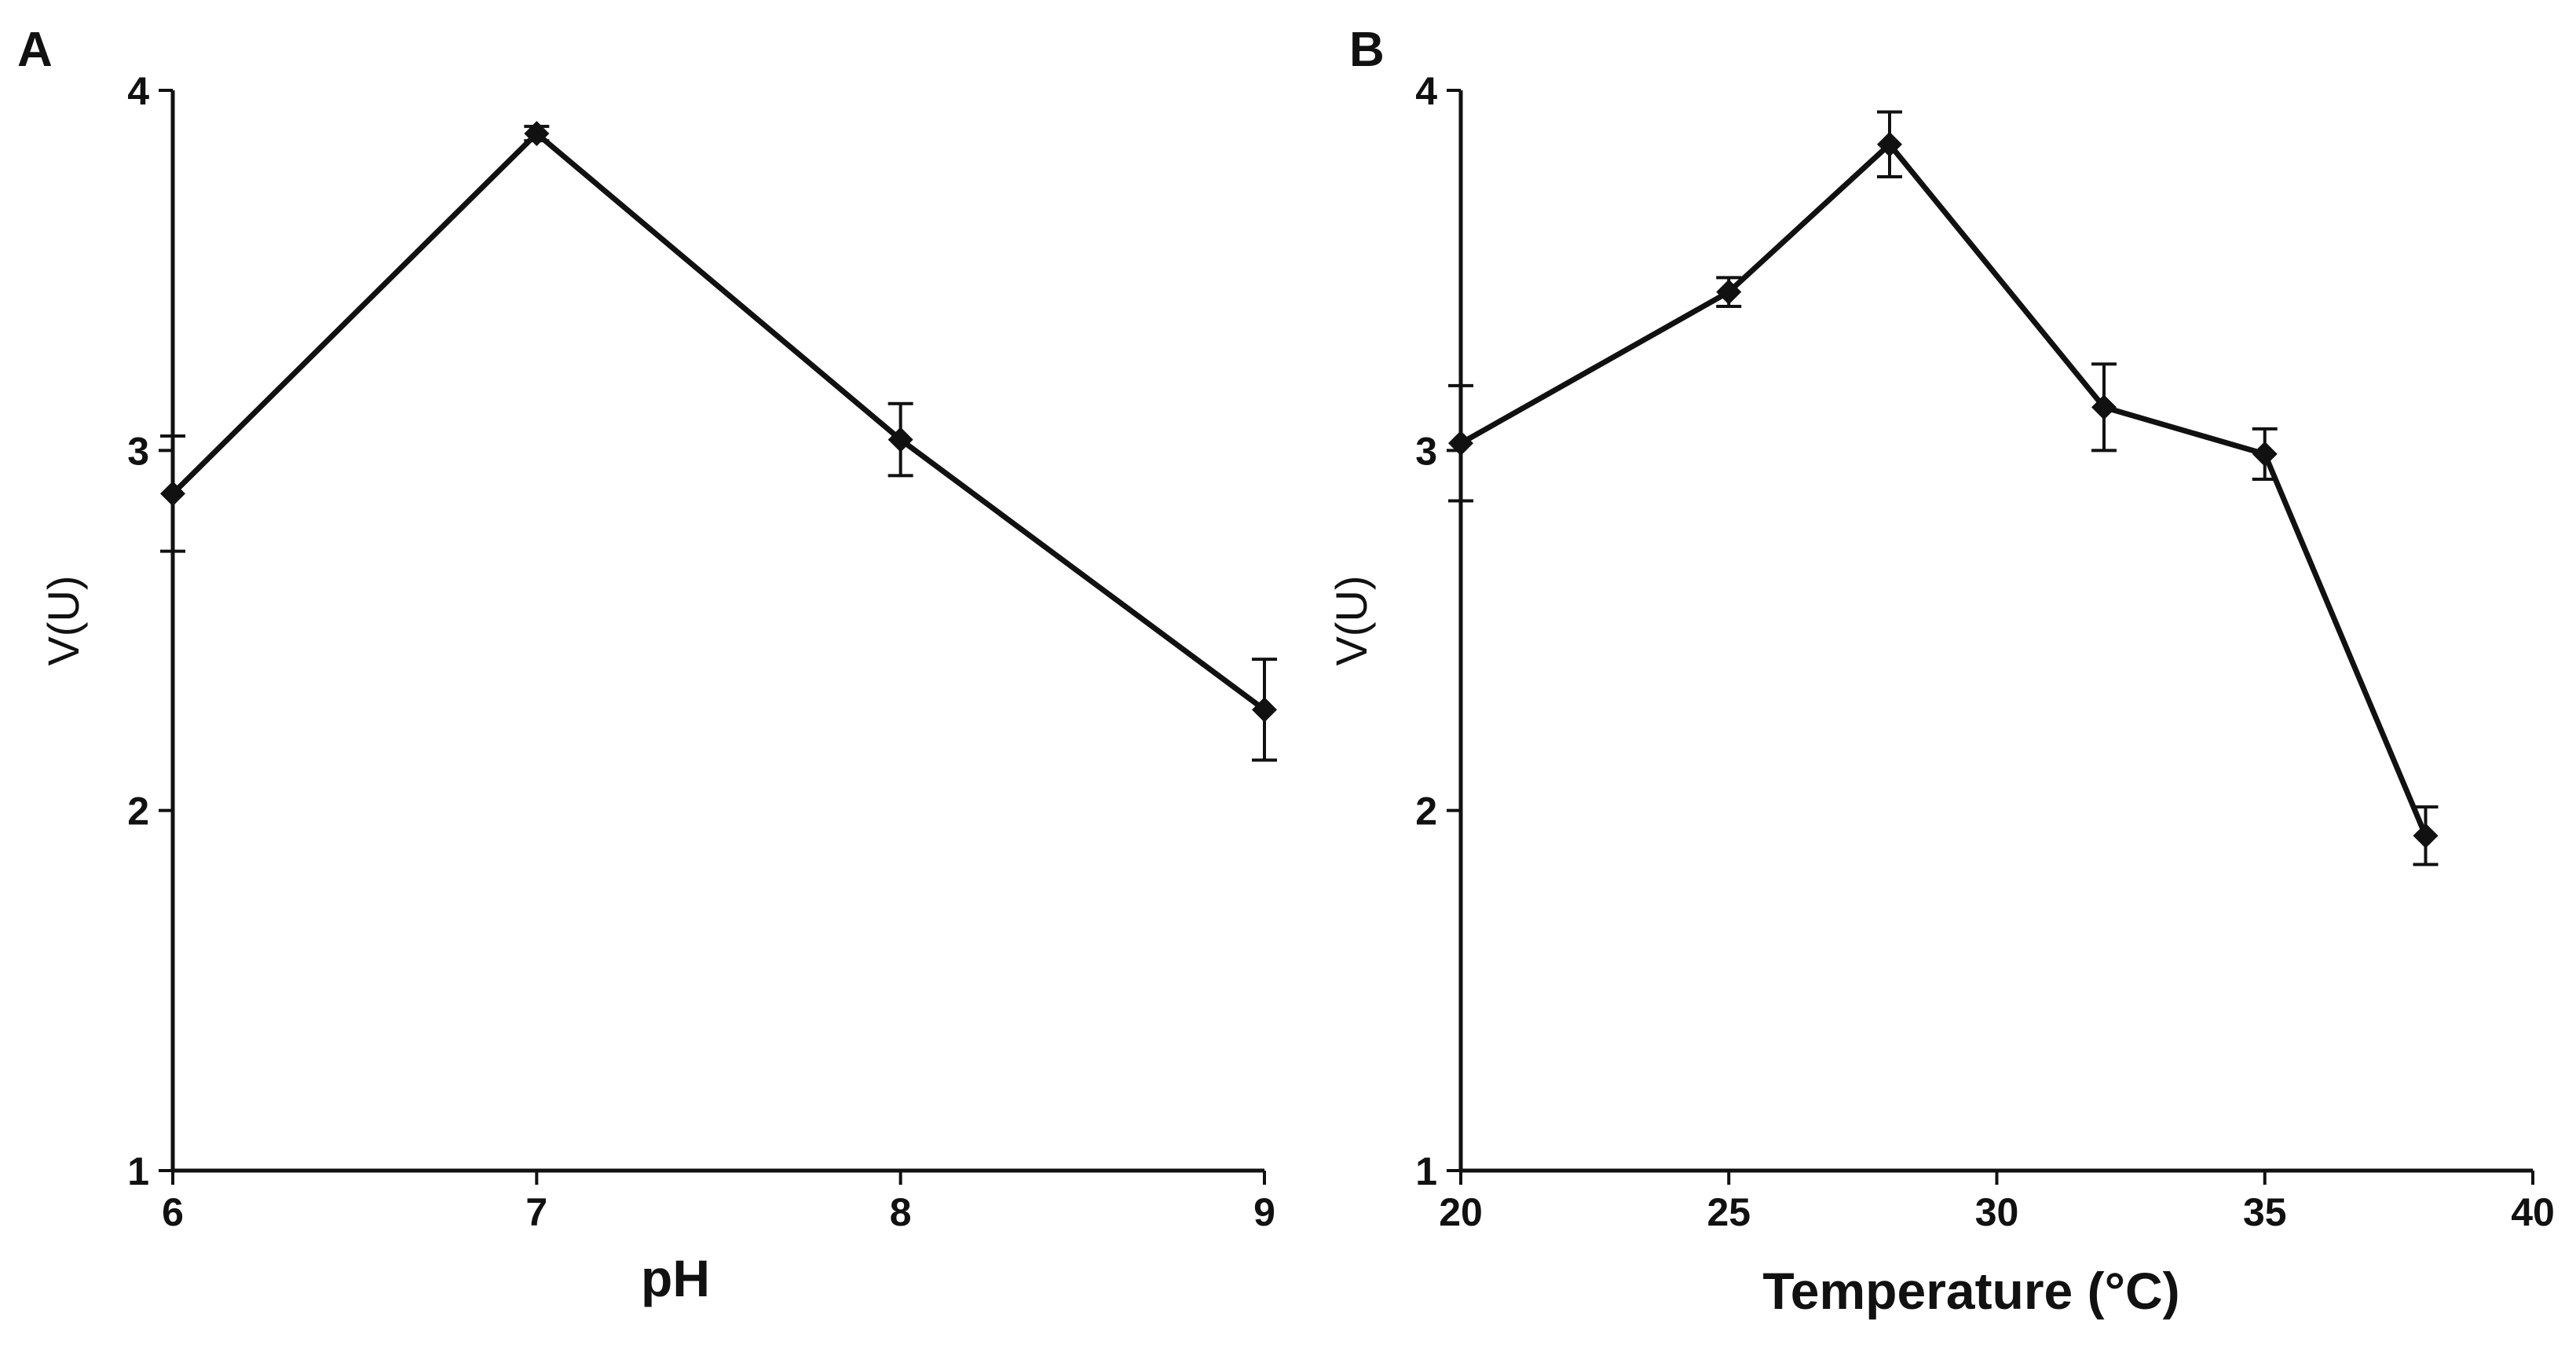 The height and width of the screenshot is (1345, 2576). What do you see at coordinates (138, 451) in the screenshot?
I see `panel-a-y-tick-label: 3` at bounding box center [138, 451].